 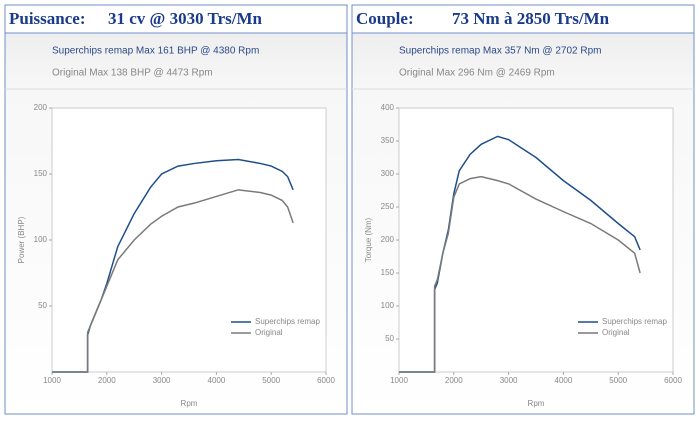 What do you see at coordinates (47, 18) in the screenshot?
I see `header-label: Puissance:` at bounding box center [47, 18].